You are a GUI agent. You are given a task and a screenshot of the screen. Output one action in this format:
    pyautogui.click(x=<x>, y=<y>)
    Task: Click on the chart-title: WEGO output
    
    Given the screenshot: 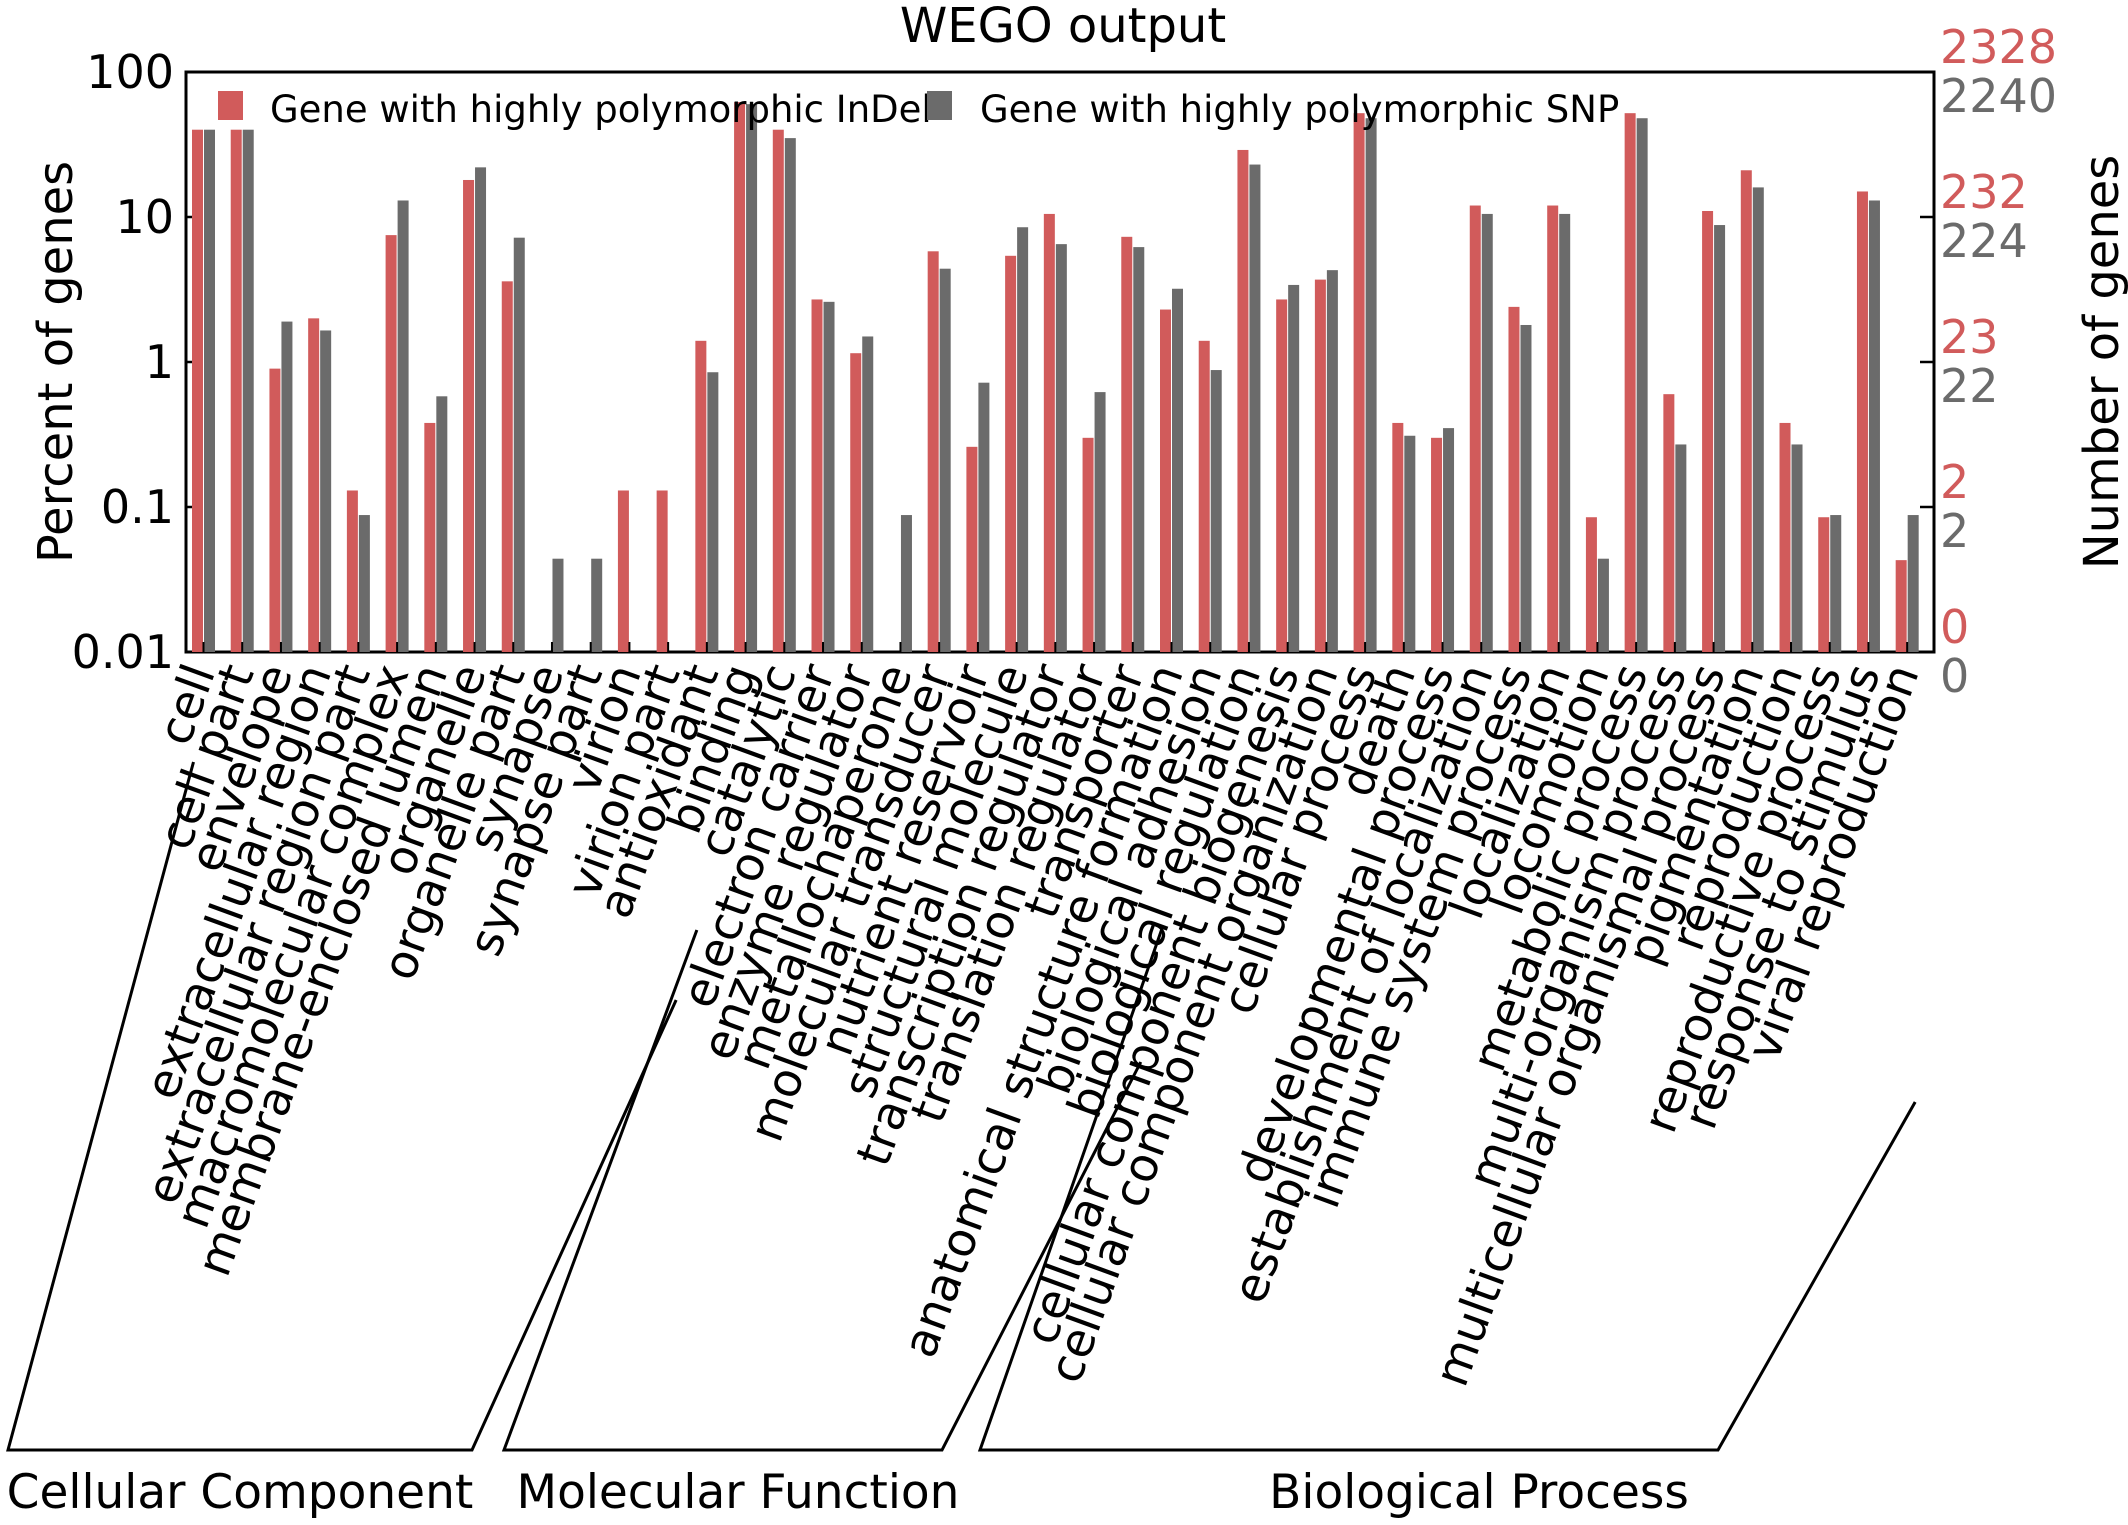 What is the action you would take?
    pyautogui.click(x=1063, y=27)
    